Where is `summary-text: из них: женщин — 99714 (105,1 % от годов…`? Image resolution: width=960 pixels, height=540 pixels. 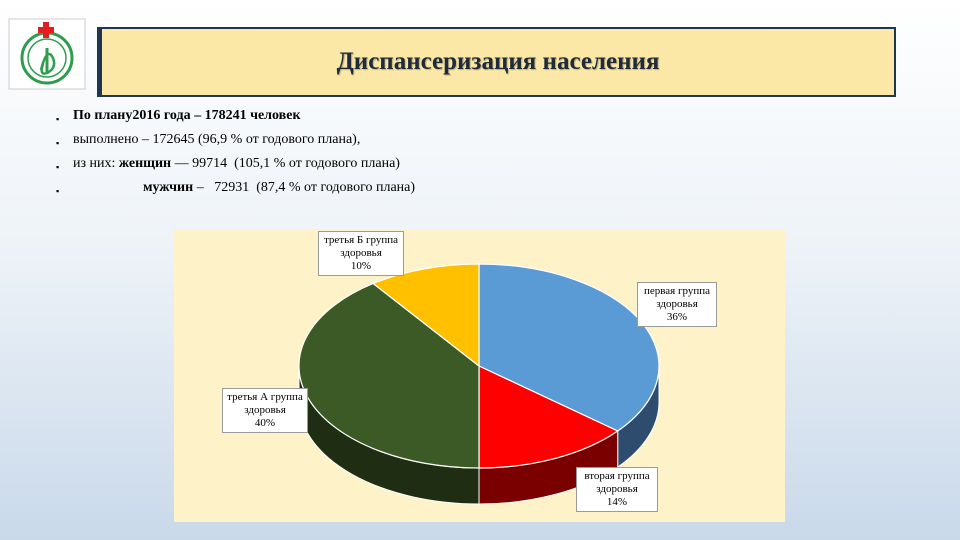
summary-text: из них: женщин — 99714 (105,1 % от годов… is located at coordinates (236, 164).